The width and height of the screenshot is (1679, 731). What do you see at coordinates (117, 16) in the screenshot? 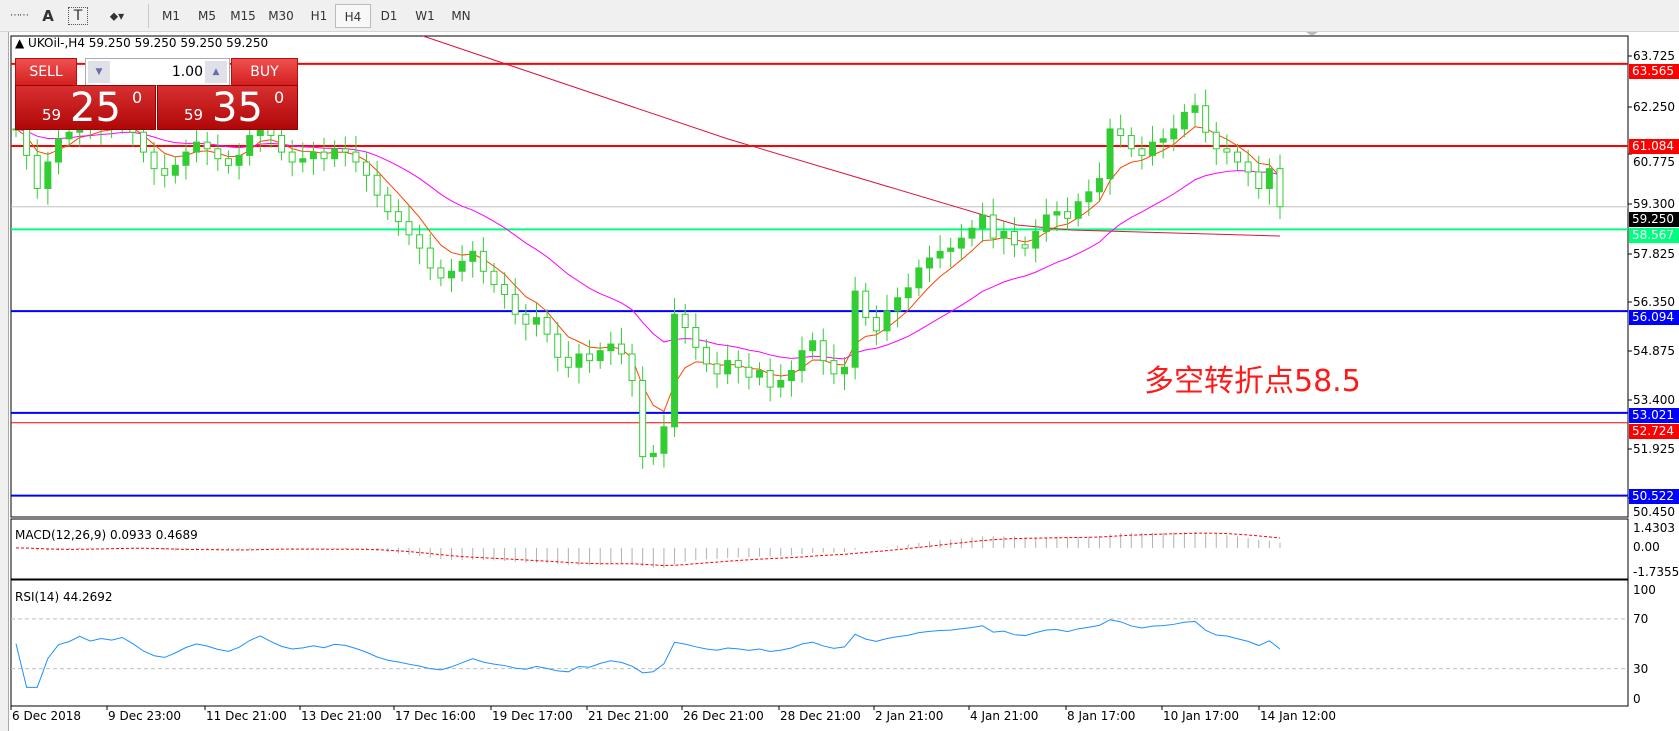
I see `arrows-tool-dropdown: ⬥▾` at bounding box center [117, 16].